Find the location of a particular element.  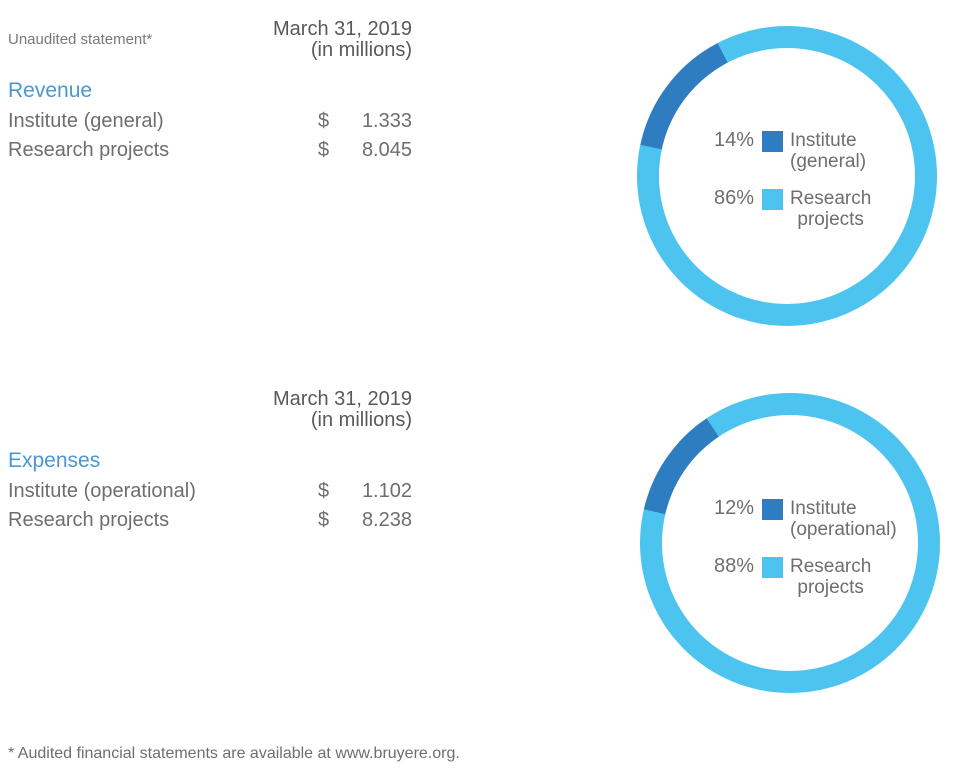

revenue-period-date: March 31, 2019 is located at coordinates (342, 29).